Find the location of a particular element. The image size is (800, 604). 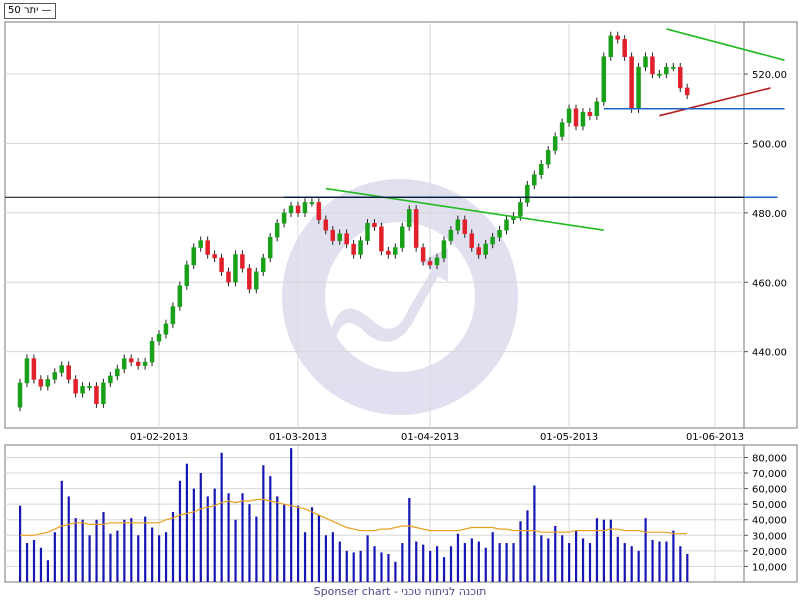

date-tick-label: 01-02-2013 is located at coordinates (159, 437).